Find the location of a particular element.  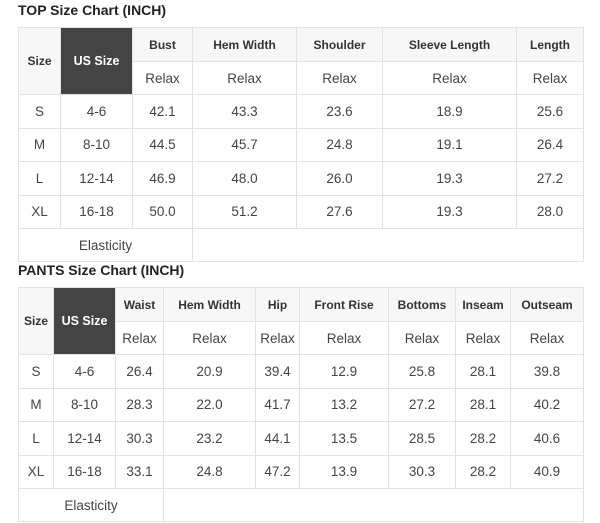

table-cell: 41.7 is located at coordinates (277, 404).